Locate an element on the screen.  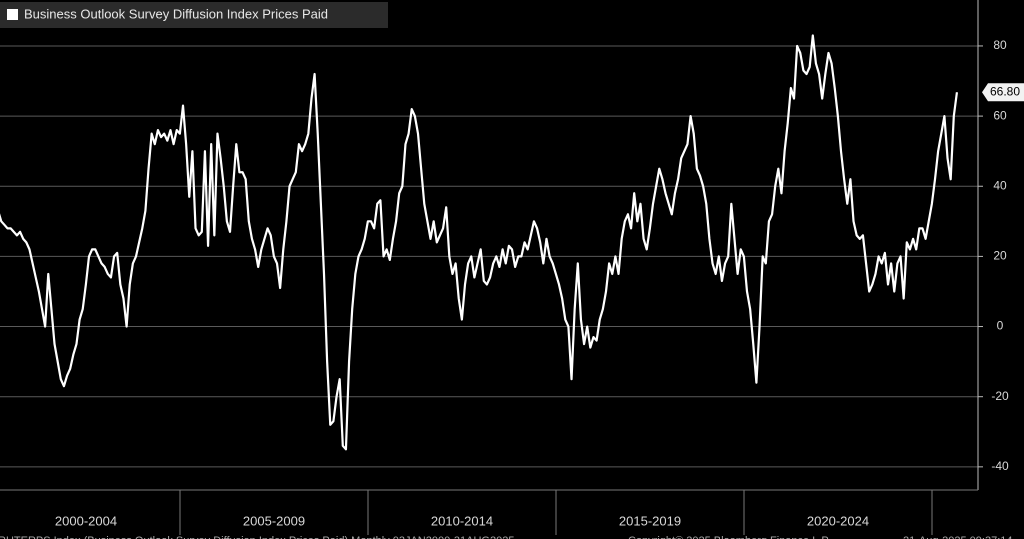
y-tick-label: 0 is located at coordinates (1000, 326).